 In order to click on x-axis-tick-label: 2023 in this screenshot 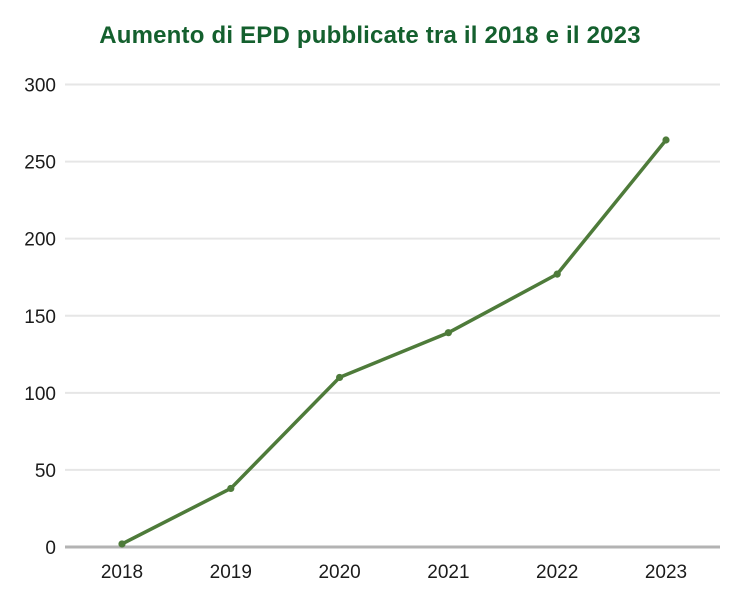, I will do `click(666, 572)`.